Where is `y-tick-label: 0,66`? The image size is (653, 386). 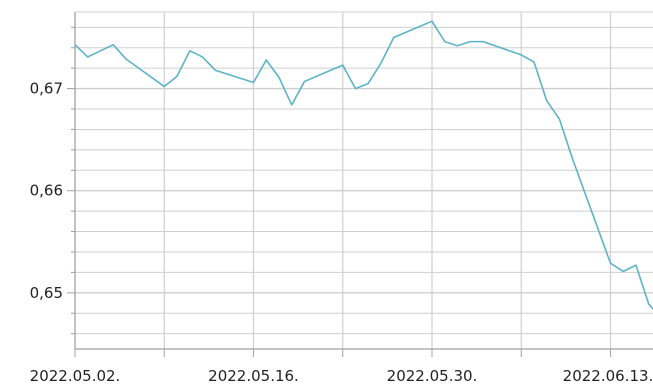 y-tick-label: 0,66 is located at coordinates (46, 191).